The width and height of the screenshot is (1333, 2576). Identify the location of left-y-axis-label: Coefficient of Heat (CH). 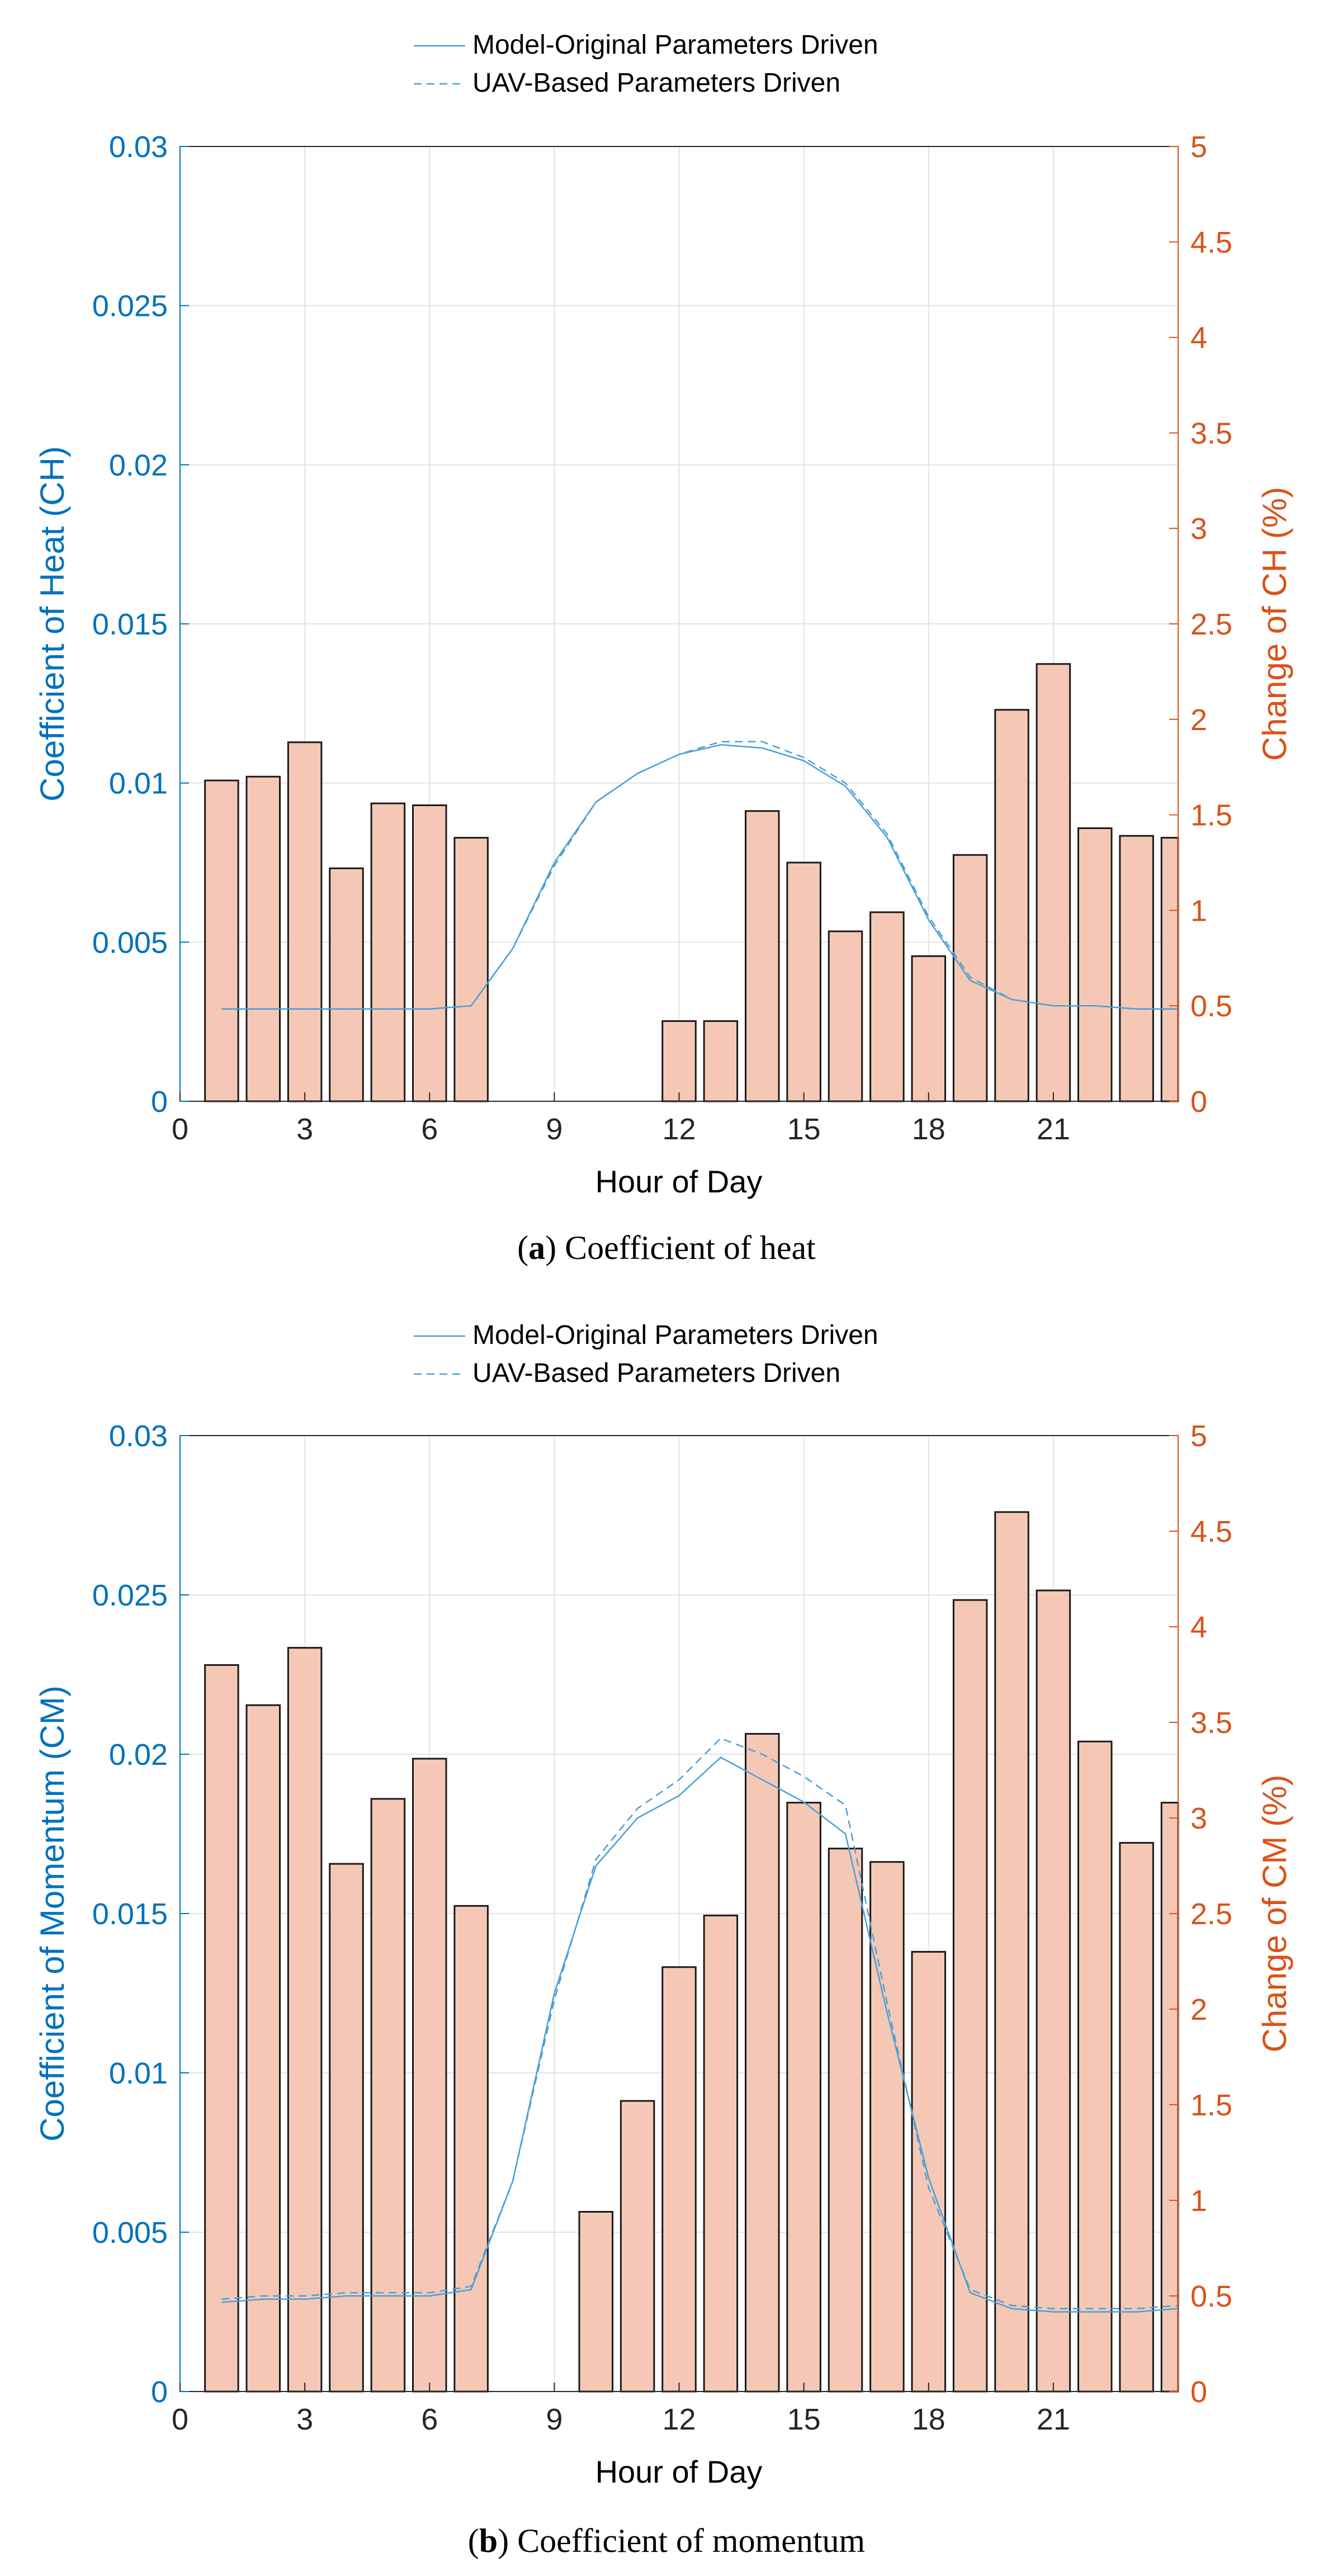
(52, 624).